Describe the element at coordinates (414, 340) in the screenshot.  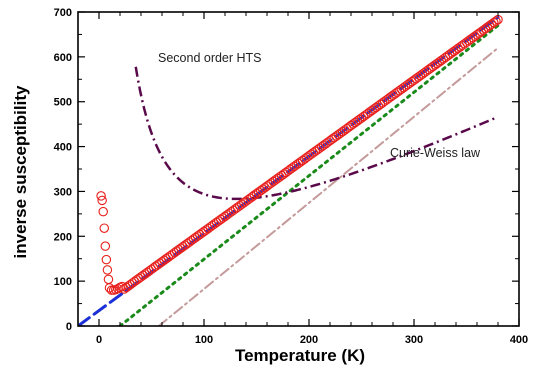
I see `x-tick-label: 300` at that location.